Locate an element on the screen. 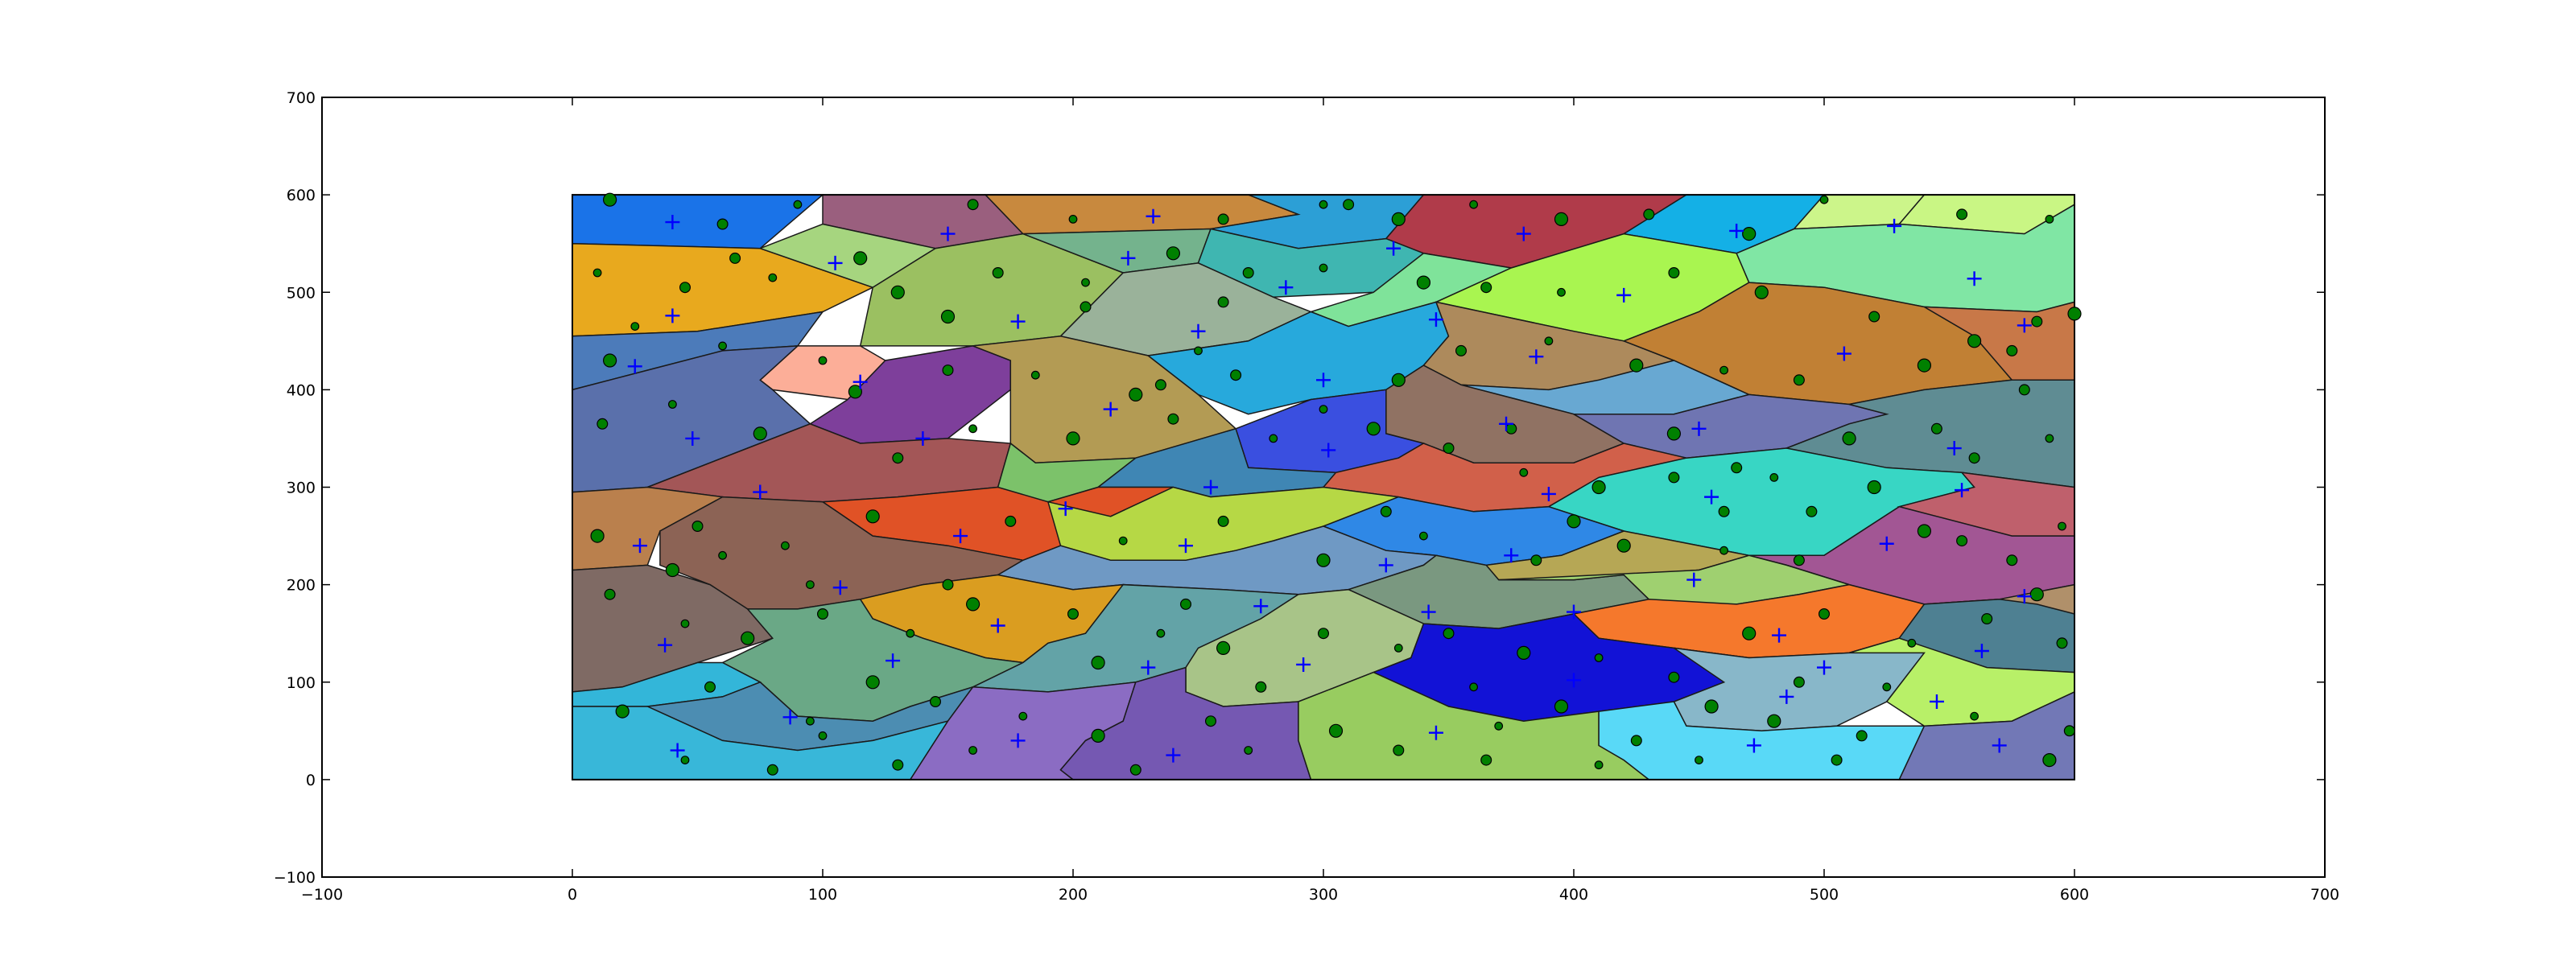  y-tick-label-7: 600 is located at coordinates (301, 195).